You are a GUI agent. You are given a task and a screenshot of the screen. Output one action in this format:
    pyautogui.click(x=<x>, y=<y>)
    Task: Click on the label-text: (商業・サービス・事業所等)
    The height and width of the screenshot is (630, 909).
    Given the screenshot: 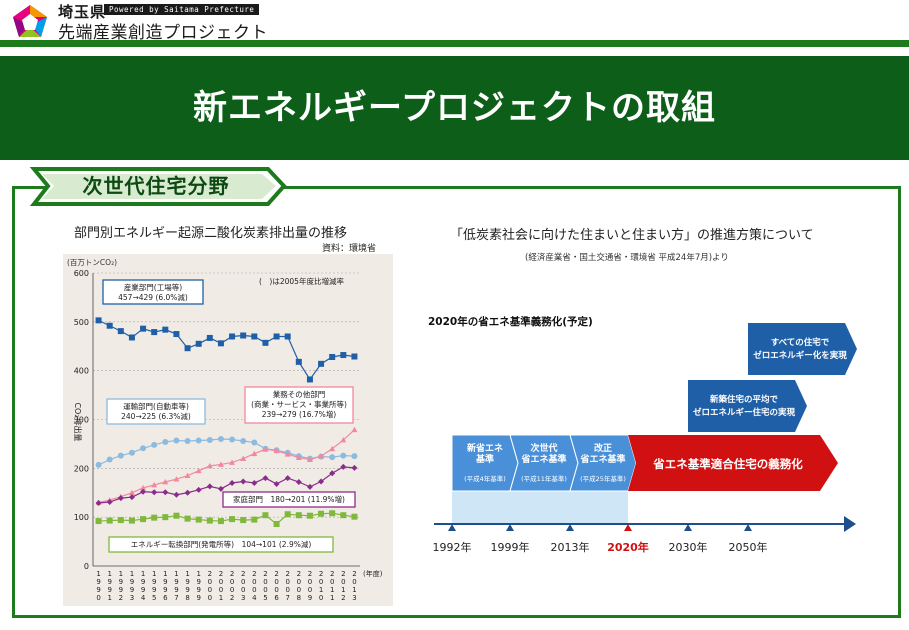 What is the action you would take?
    pyautogui.click(x=299, y=404)
    